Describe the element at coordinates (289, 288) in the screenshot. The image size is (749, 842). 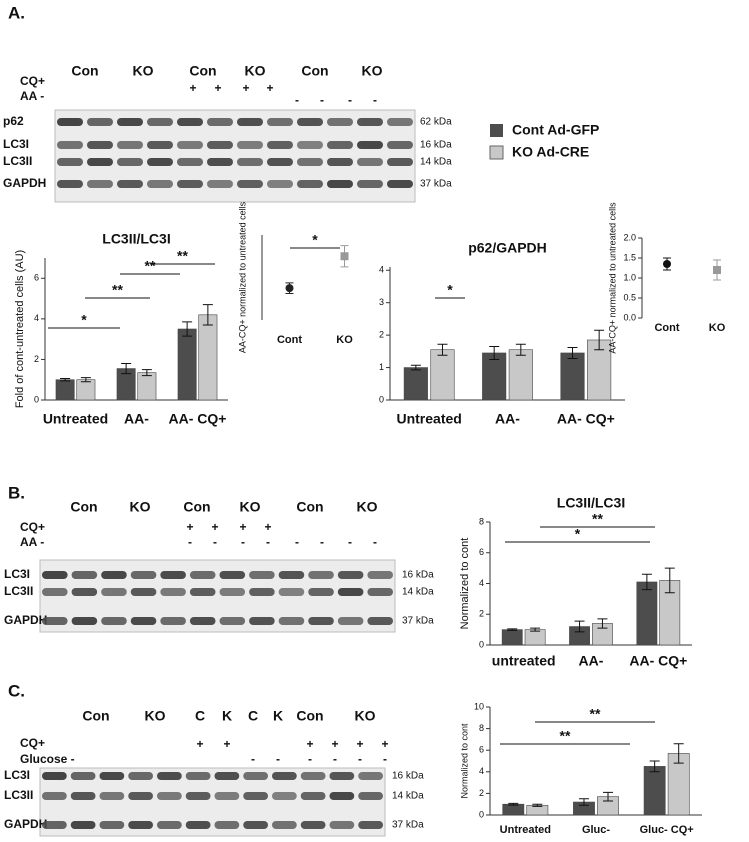
I see `point` at that location.